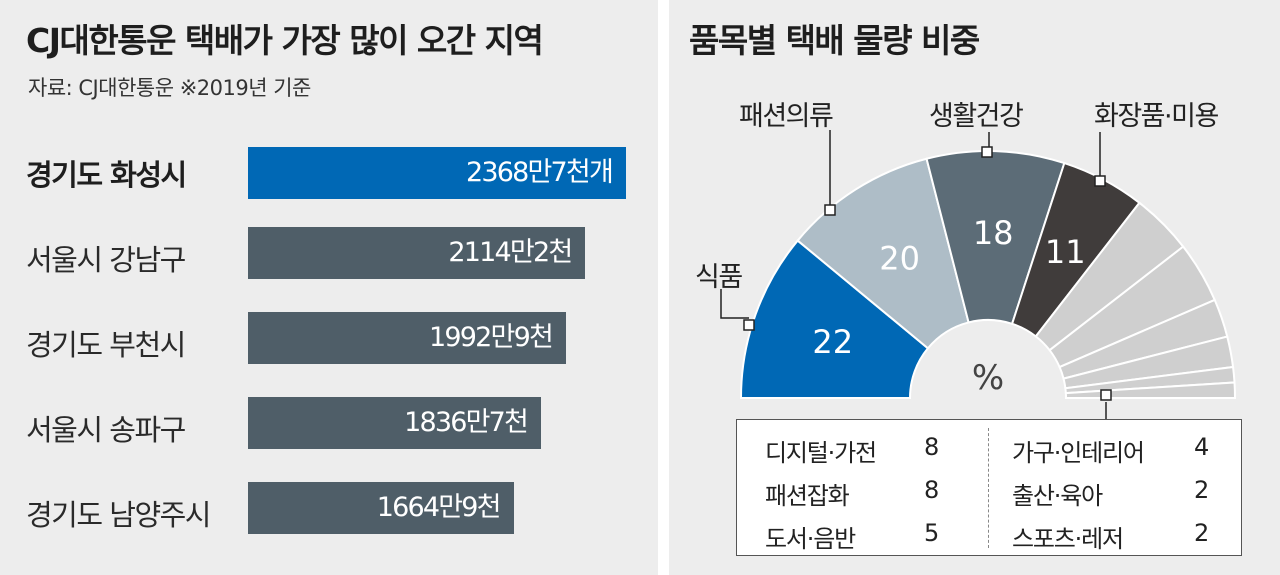 Image resolution: width=1280 pixels, height=575 pixels. What do you see at coordinates (437, 173) in the screenshot?
I see `bar-hwaseong: 2368만7천개` at bounding box center [437, 173].